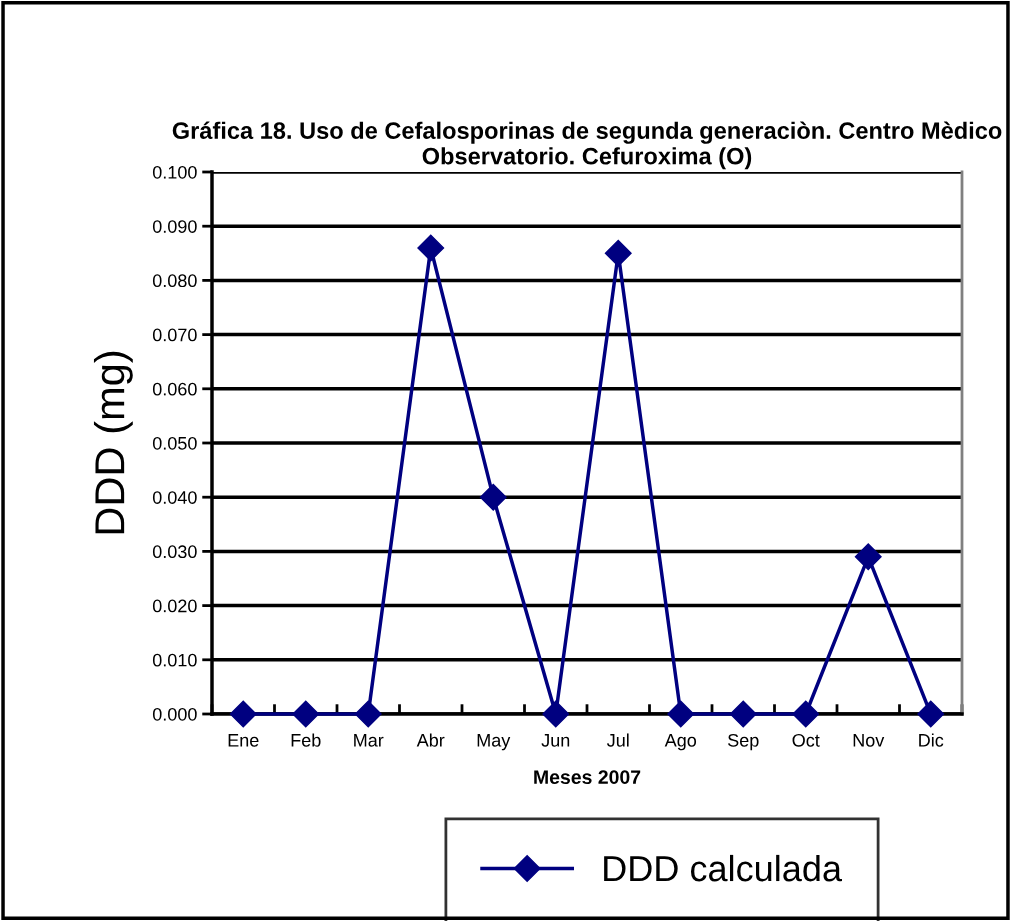  Describe the element at coordinates (555, 740) in the screenshot. I see `x-tick-label: Jun` at that location.